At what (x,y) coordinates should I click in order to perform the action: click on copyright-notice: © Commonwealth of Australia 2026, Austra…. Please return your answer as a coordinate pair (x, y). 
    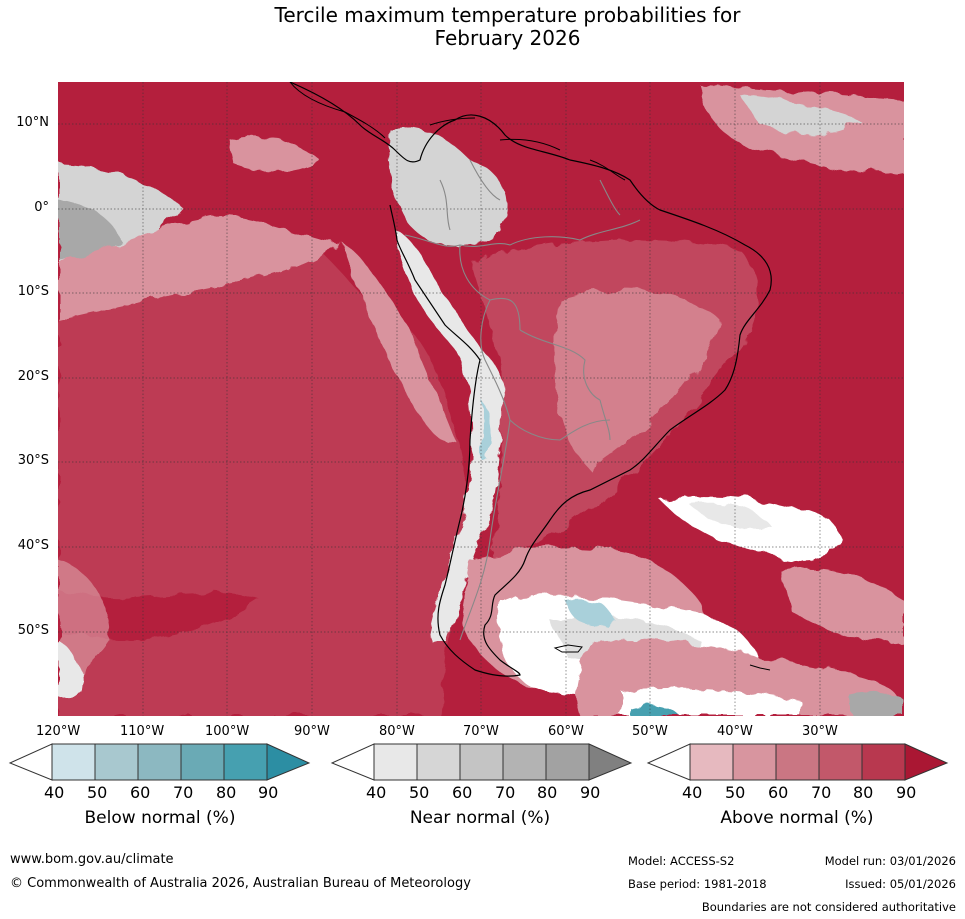
    Looking at the image, I should click on (240, 883).